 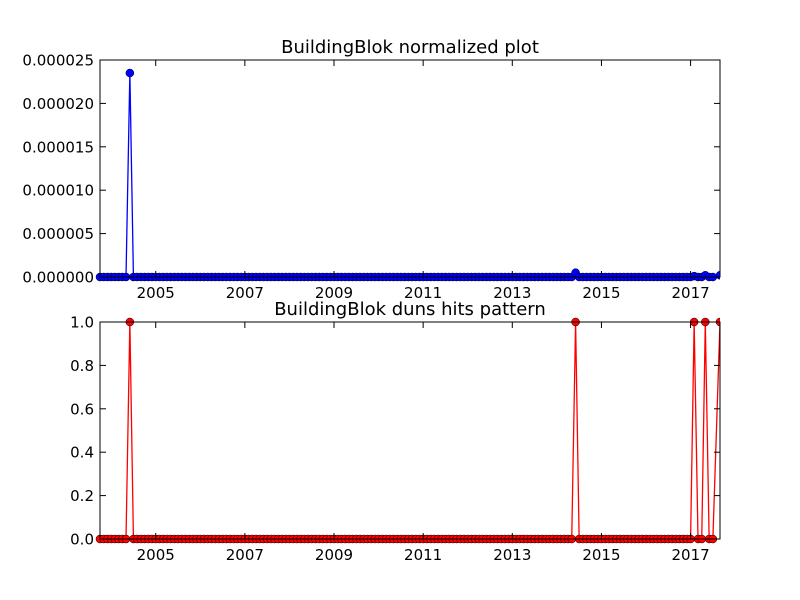 I want to click on duns-hits-y-tick-label: 0.6, so click(x=82, y=409).